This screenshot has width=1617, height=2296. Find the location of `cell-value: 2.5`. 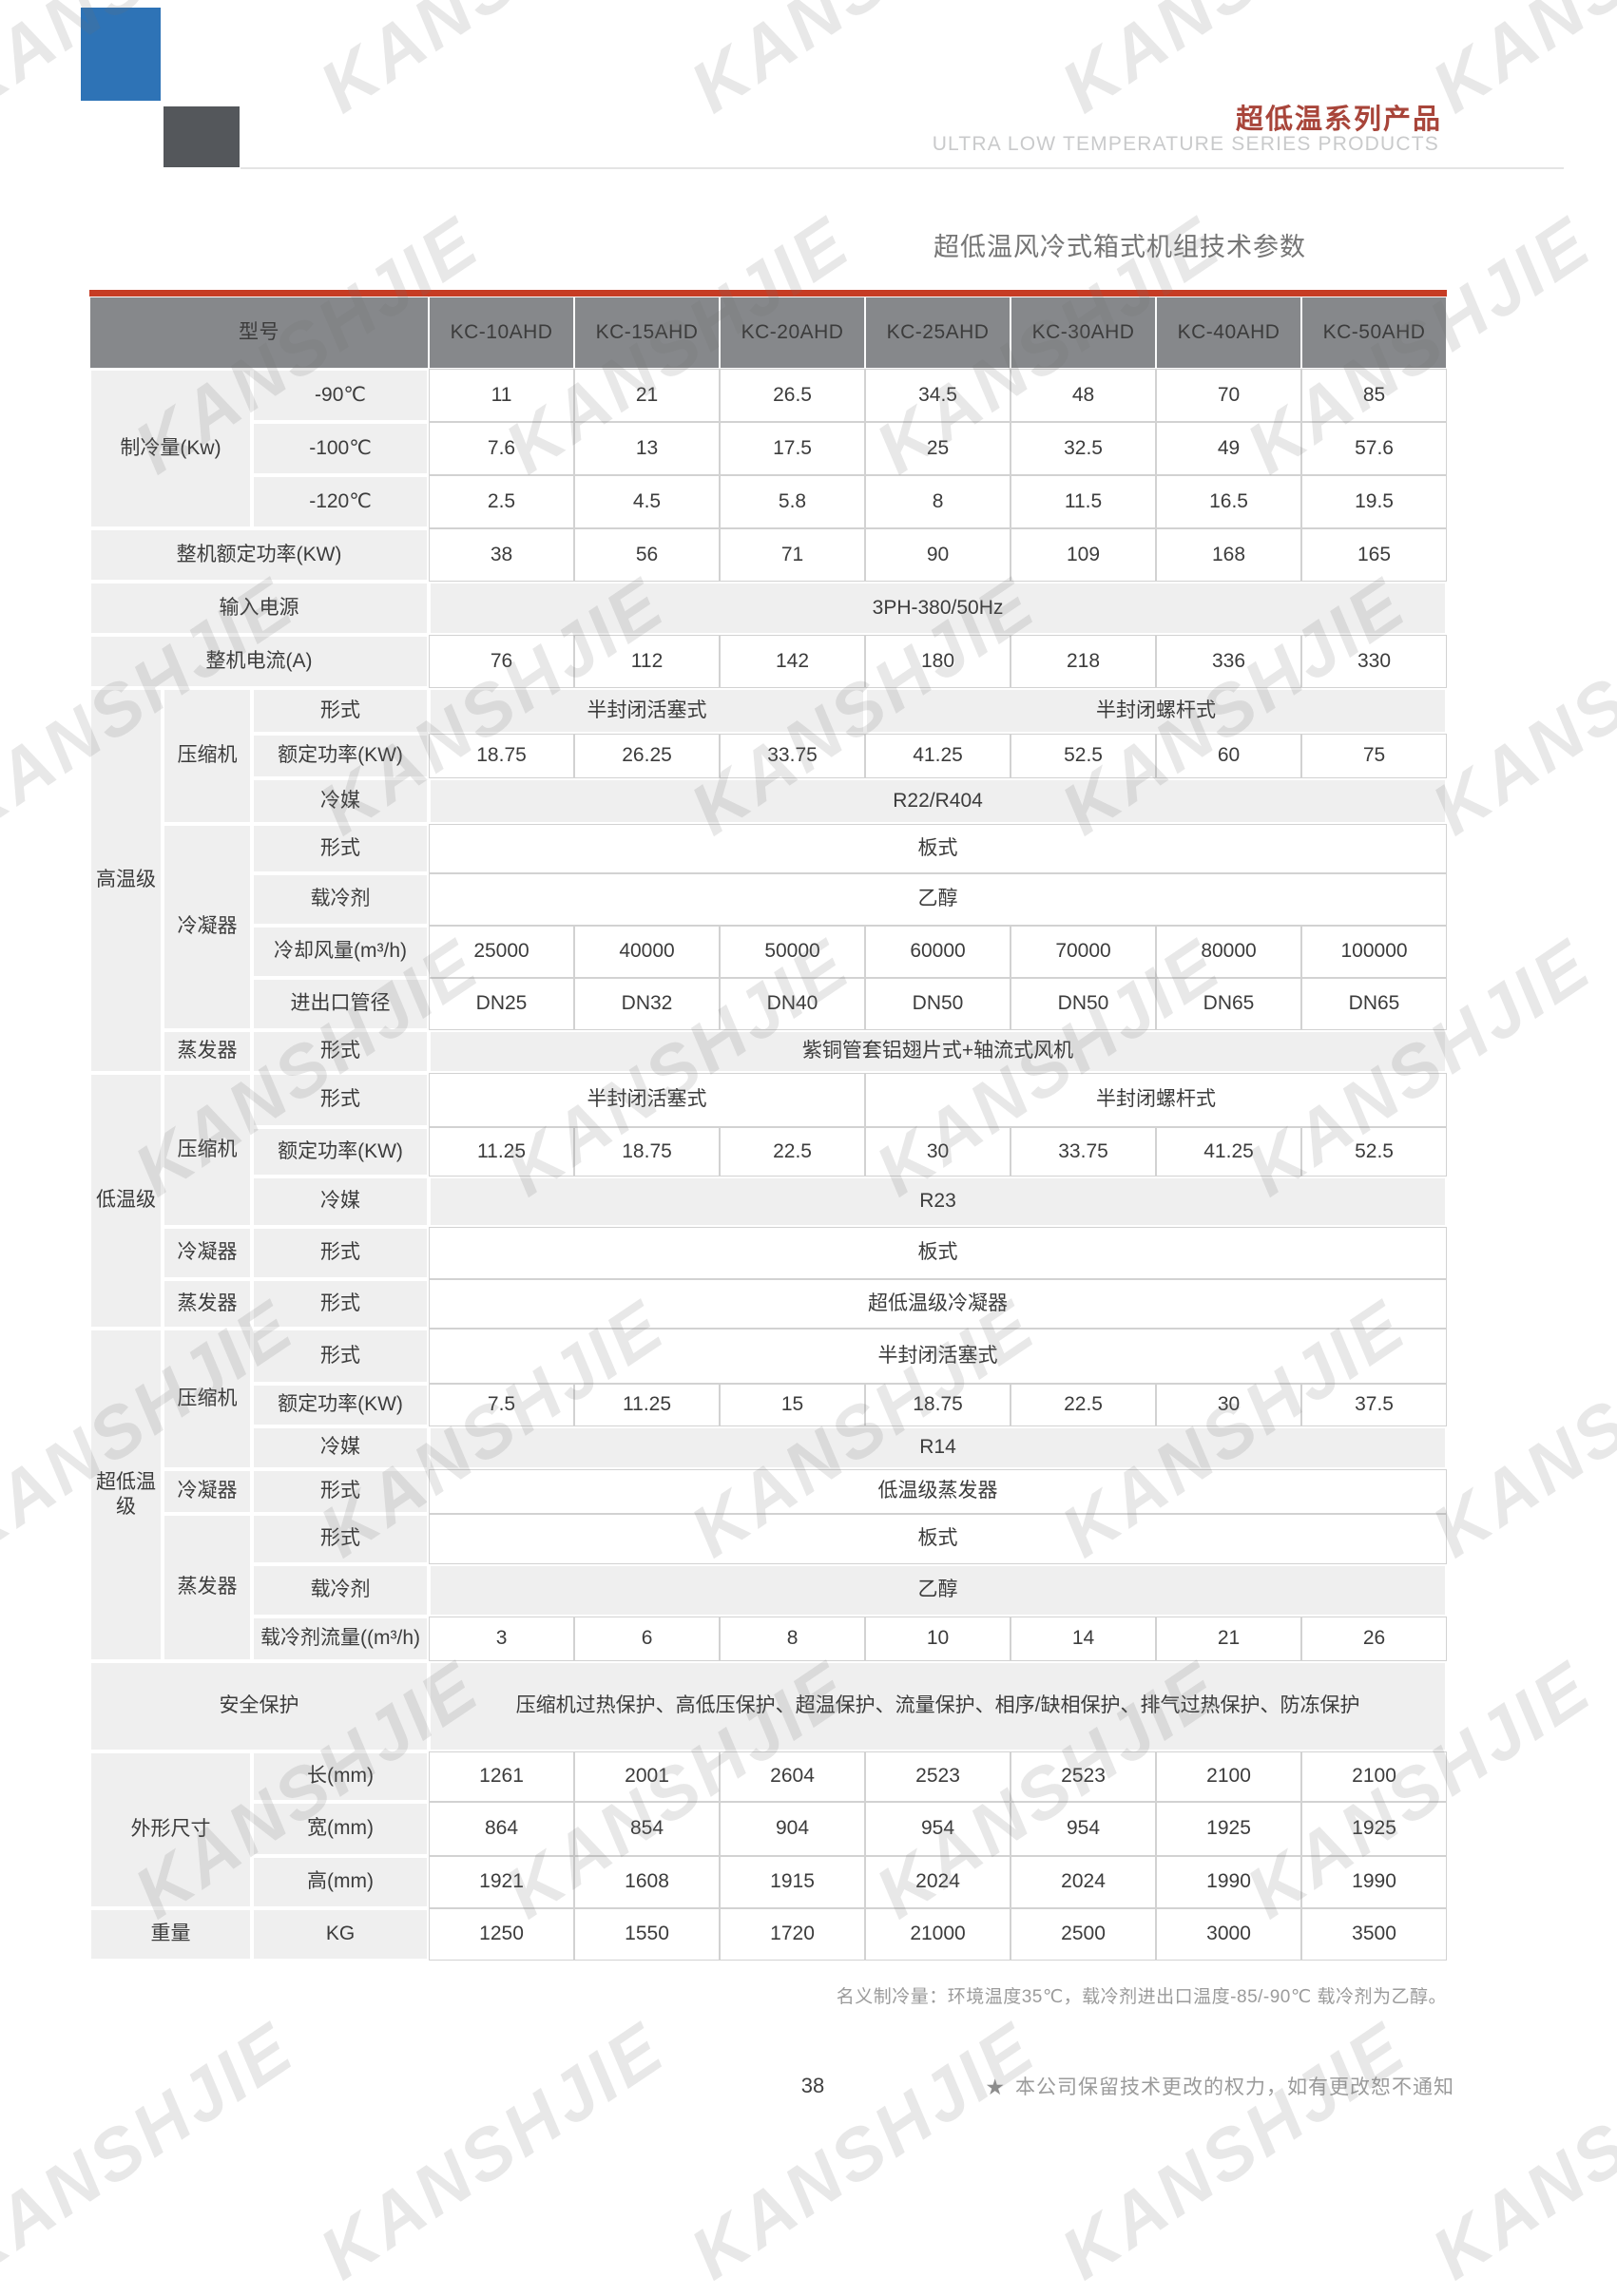

cell-value: 2.5 is located at coordinates (502, 502).